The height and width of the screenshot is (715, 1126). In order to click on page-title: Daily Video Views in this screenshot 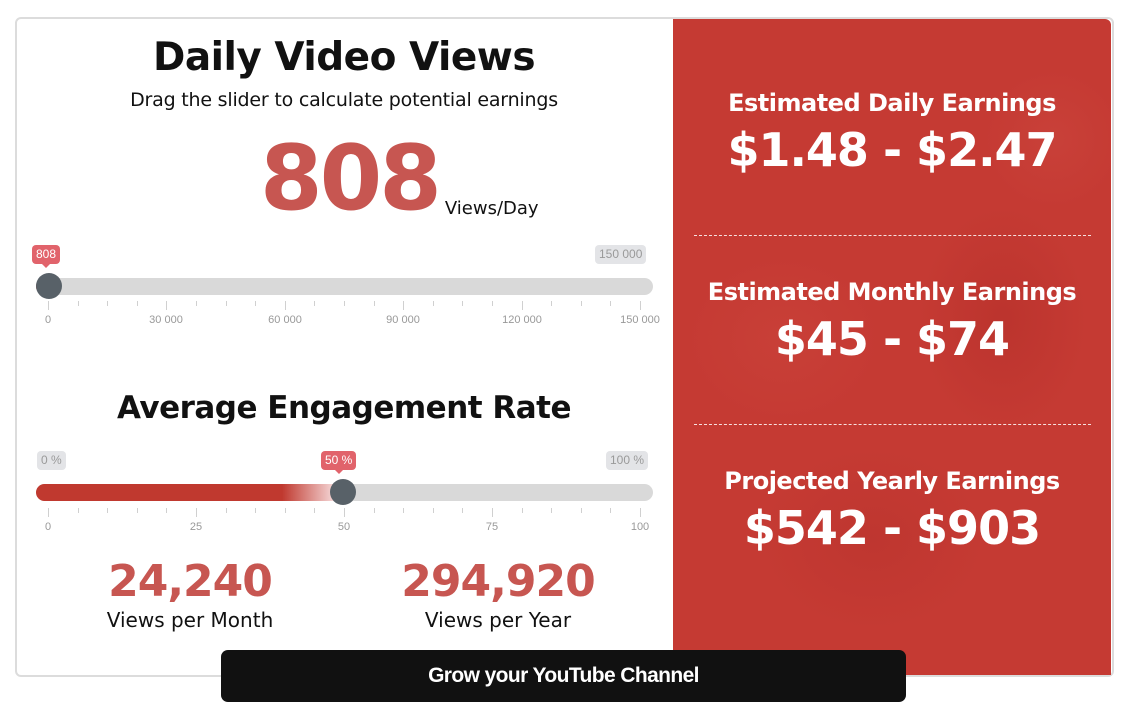, I will do `click(344, 57)`.